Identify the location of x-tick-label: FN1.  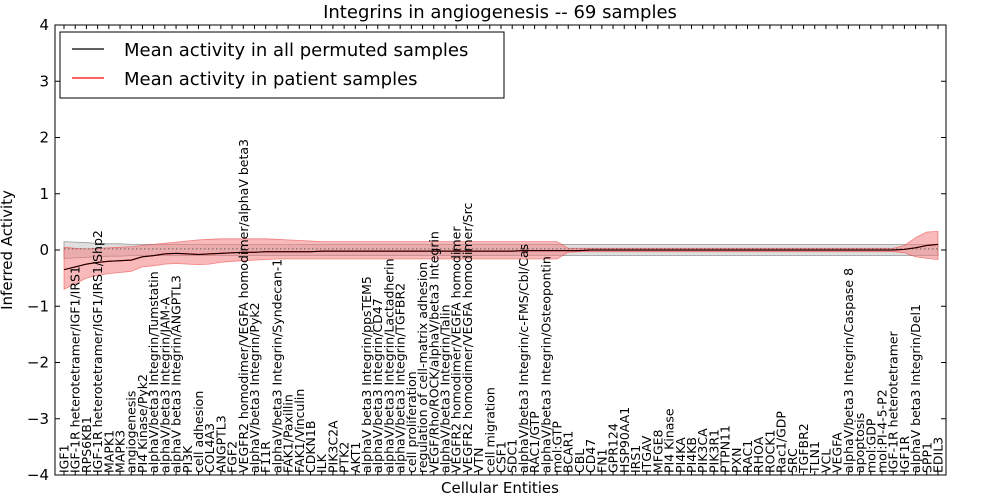
(601, 461).